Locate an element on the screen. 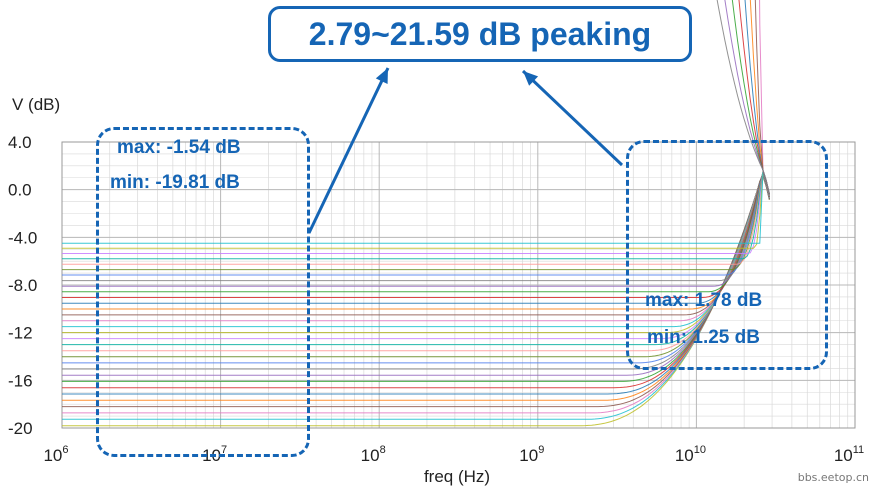 Image resolution: width=875 pixels, height=488 pixels. x-axis-label: freq (Hz) is located at coordinates (457, 476).